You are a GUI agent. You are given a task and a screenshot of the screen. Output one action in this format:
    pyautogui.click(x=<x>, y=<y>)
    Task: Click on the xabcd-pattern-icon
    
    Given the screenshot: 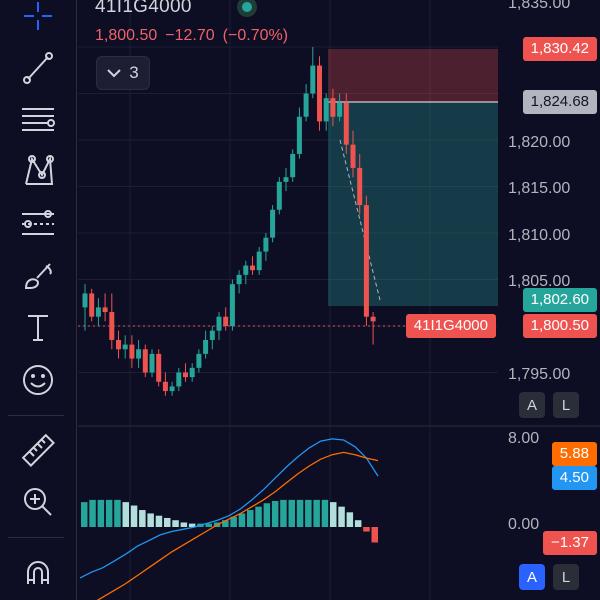 What is the action you would take?
    pyautogui.click(x=38, y=171)
    